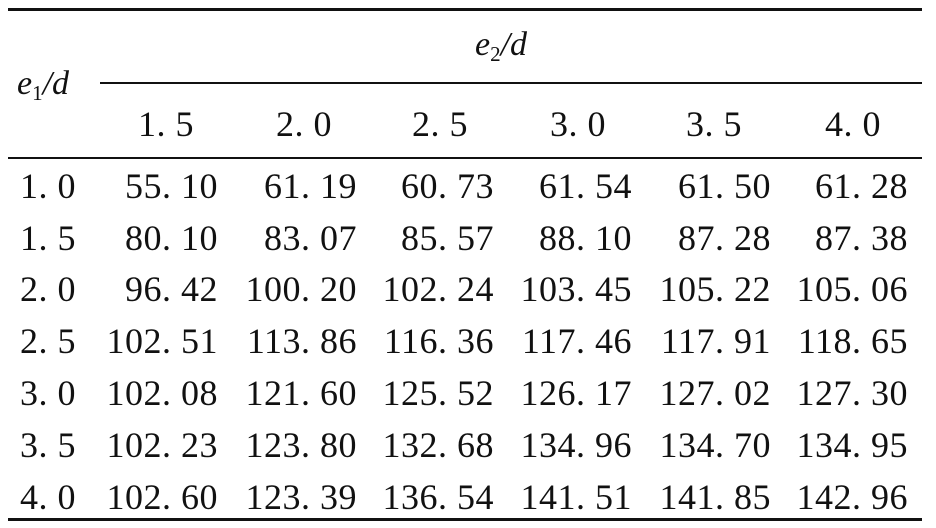 This screenshot has width=936, height=528. I want to click on table-cell: 87. 28, so click(724, 238).